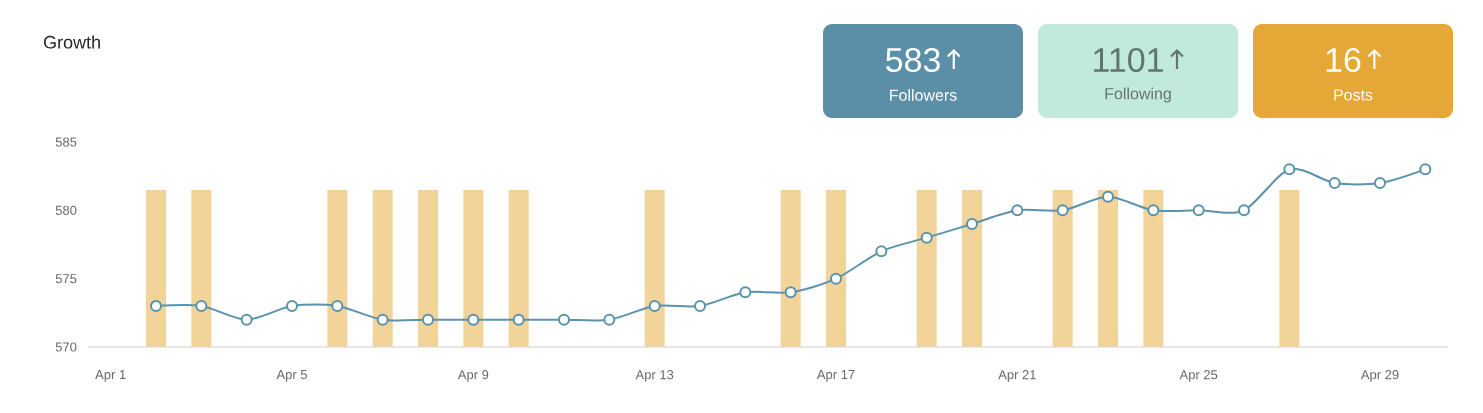  I want to click on y-tick-label: 570, so click(66, 347).